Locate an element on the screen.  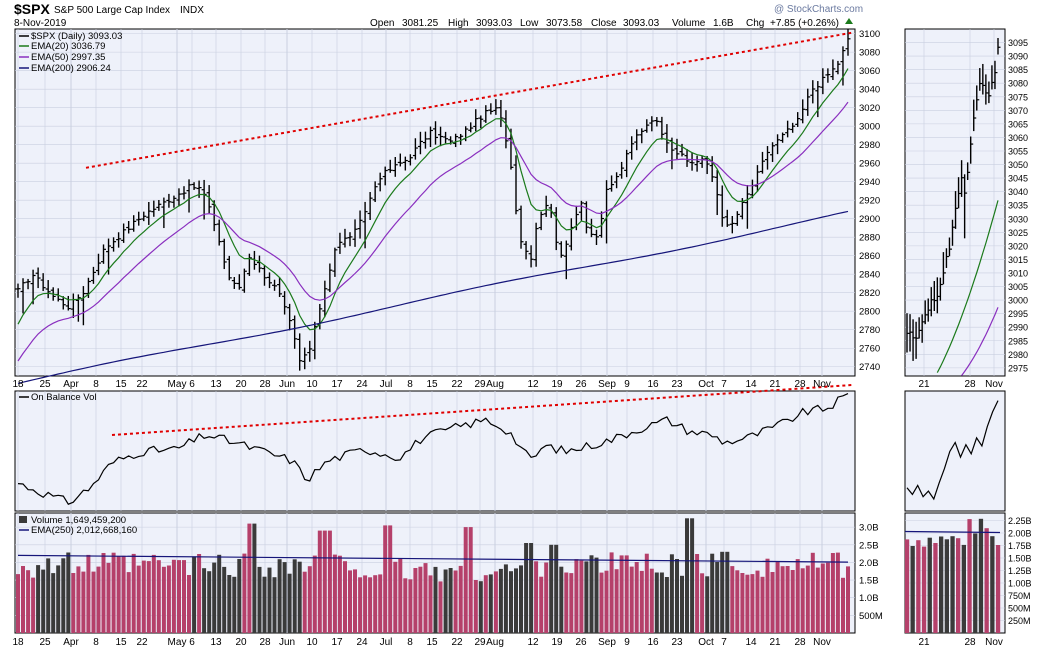
zoom-volume-tick-label: 500M is located at coordinates (1019, 609).